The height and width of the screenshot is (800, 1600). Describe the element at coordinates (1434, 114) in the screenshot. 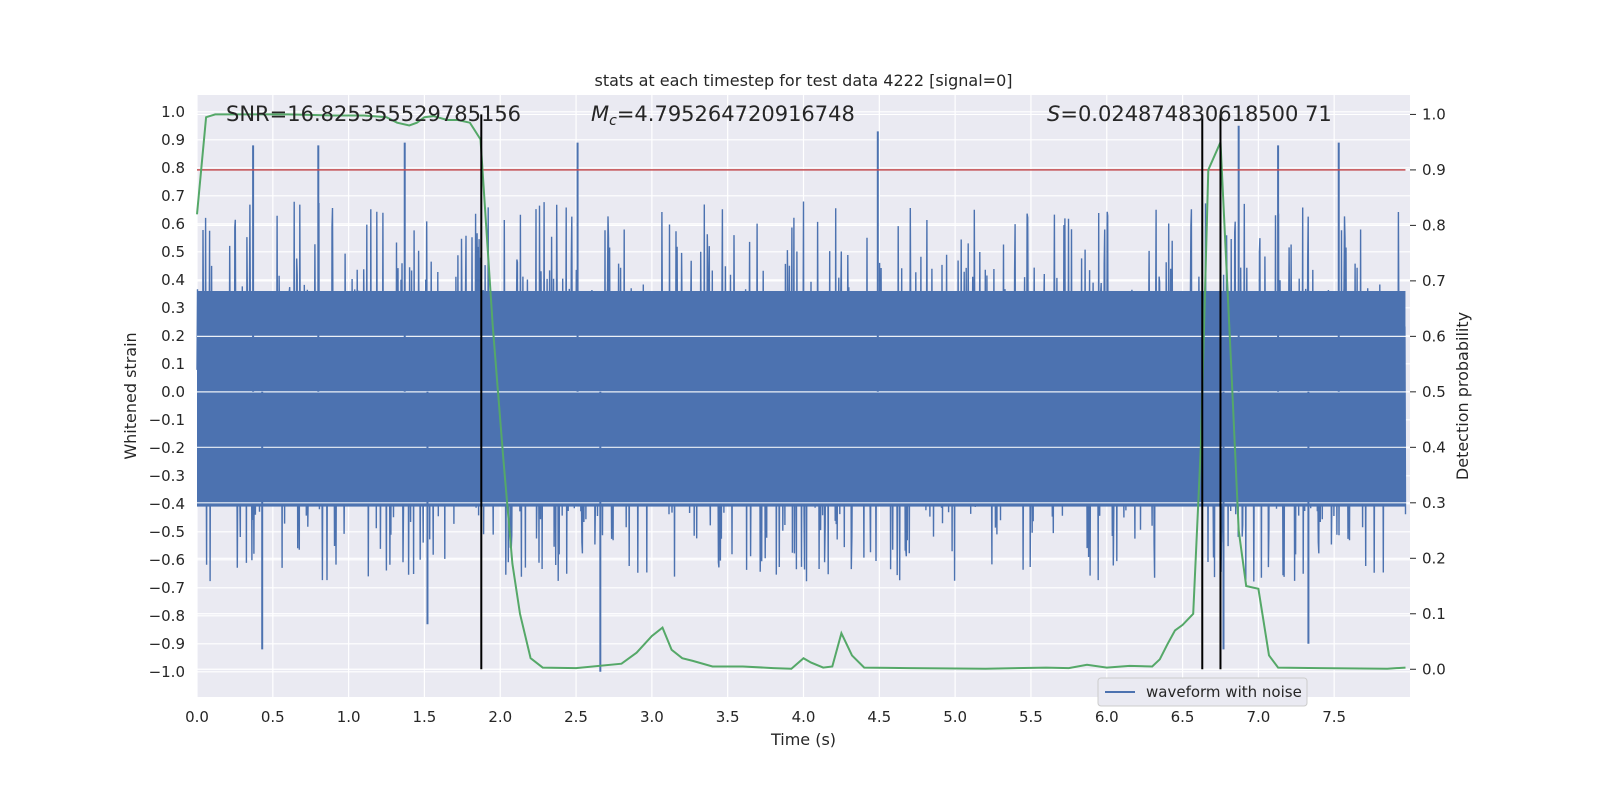

I see `right-y-tick-label: 1.0` at that location.